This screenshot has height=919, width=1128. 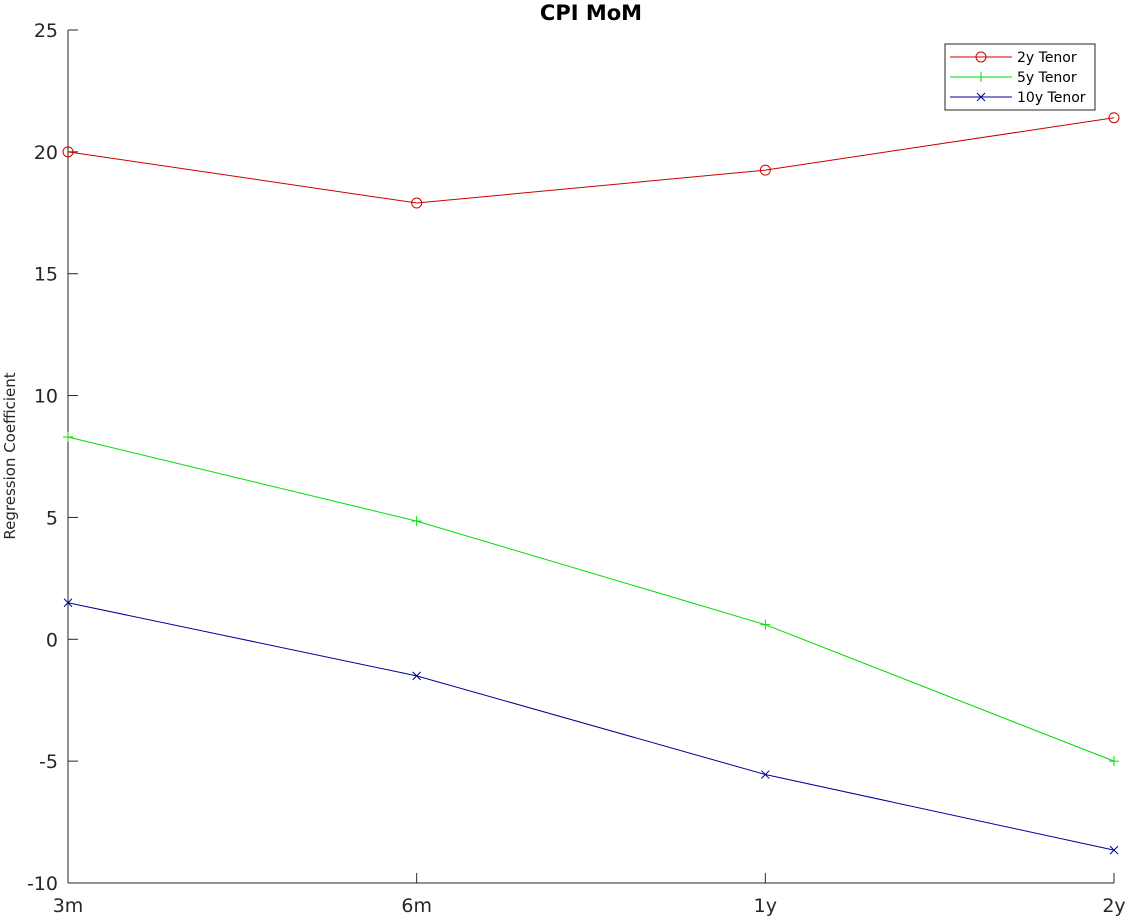 I want to click on legend-item-2: 10y Tenor, so click(x=1018, y=98).